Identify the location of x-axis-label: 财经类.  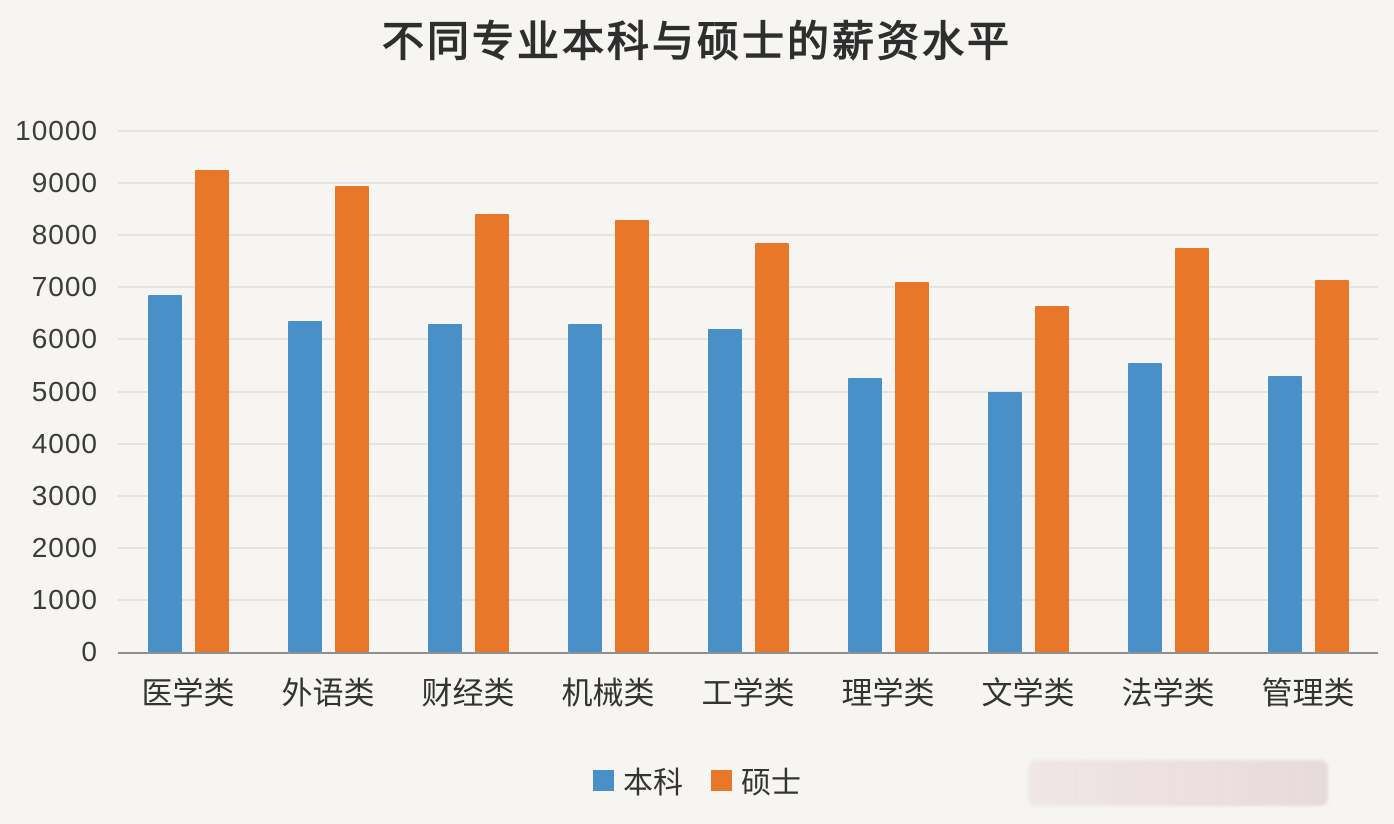
(468, 693).